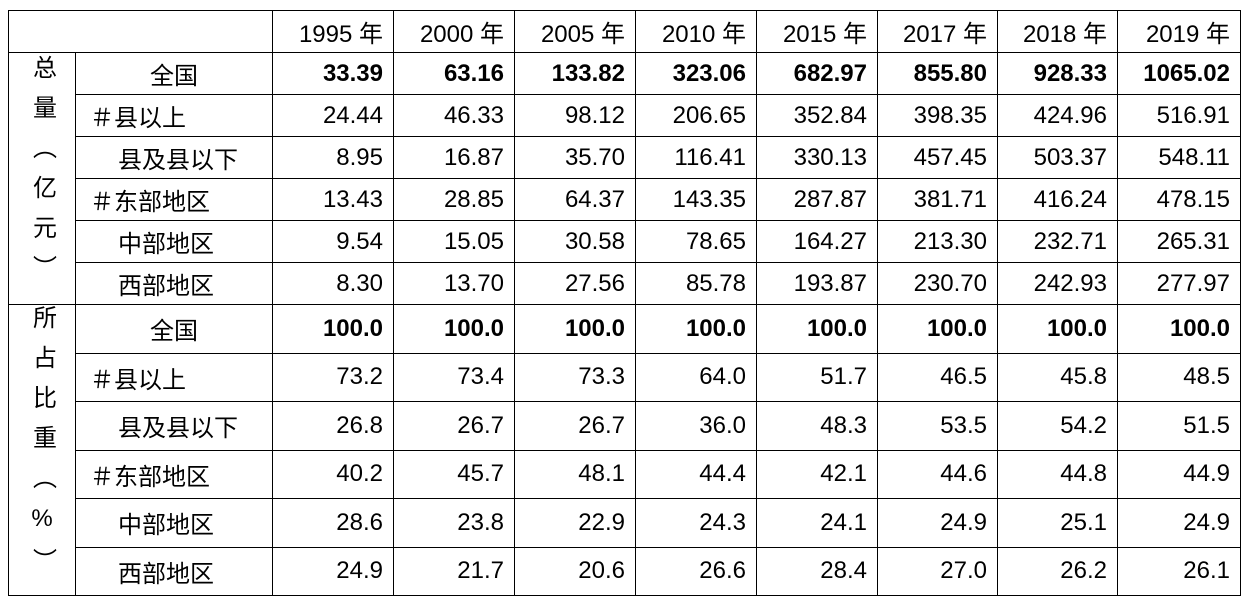  What do you see at coordinates (1057, 571) in the screenshot?
I see `value-cell: 26.2` at bounding box center [1057, 571].